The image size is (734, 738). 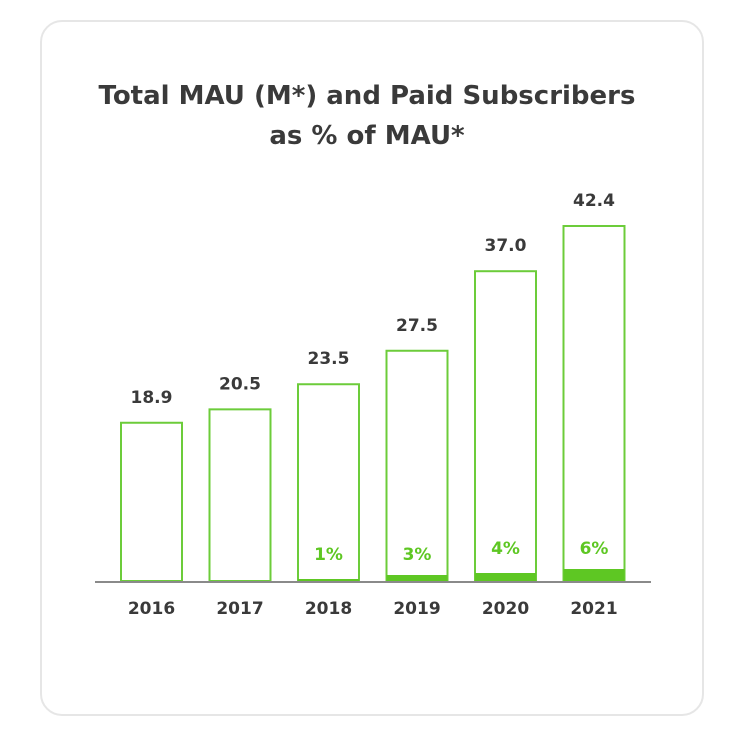 What do you see at coordinates (151, 609) in the screenshot?
I see `year-label-2016: 2016` at bounding box center [151, 609].